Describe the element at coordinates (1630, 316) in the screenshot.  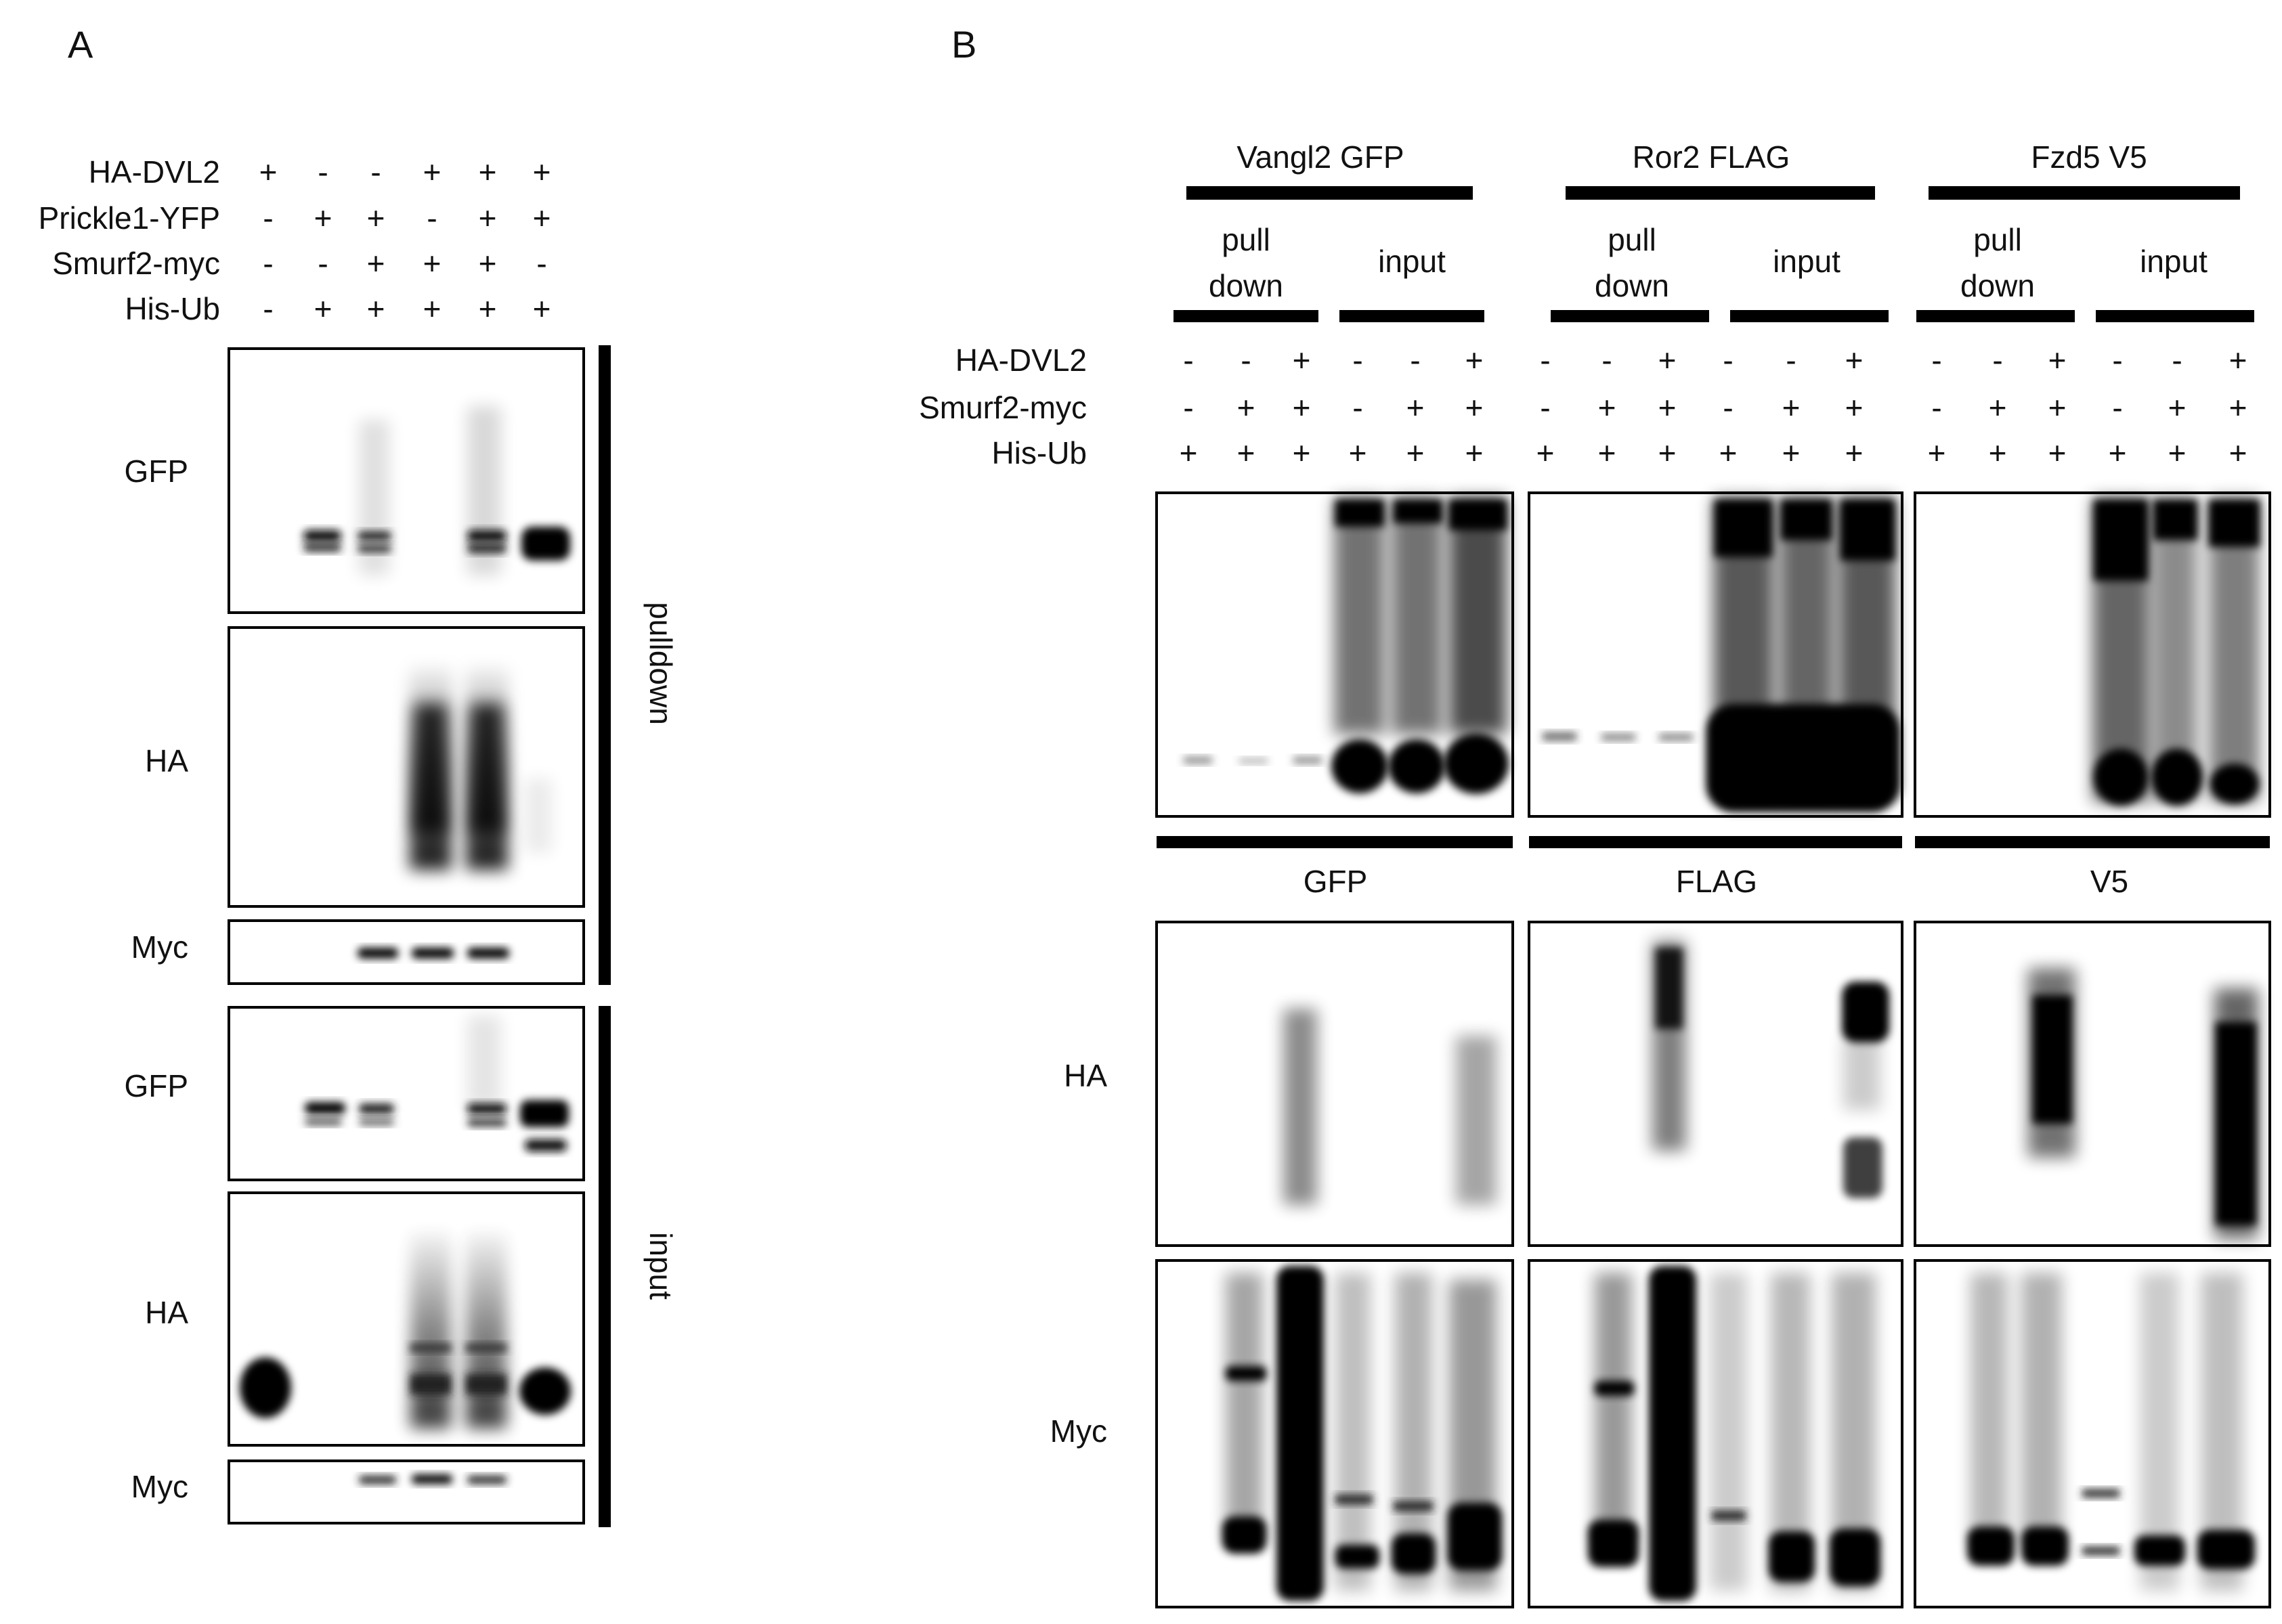
I see `sub-bar-pulldown` at that location.